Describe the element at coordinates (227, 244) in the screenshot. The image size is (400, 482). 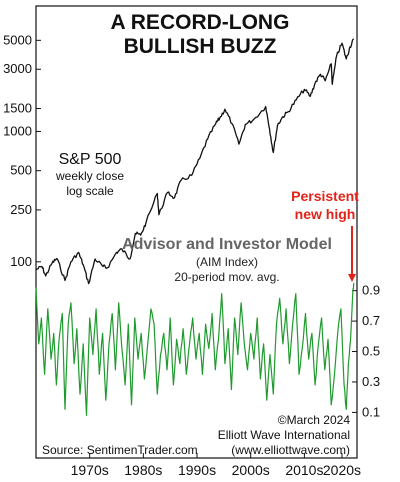
I see `aim-label: Advisor and Investor Model` at that location.